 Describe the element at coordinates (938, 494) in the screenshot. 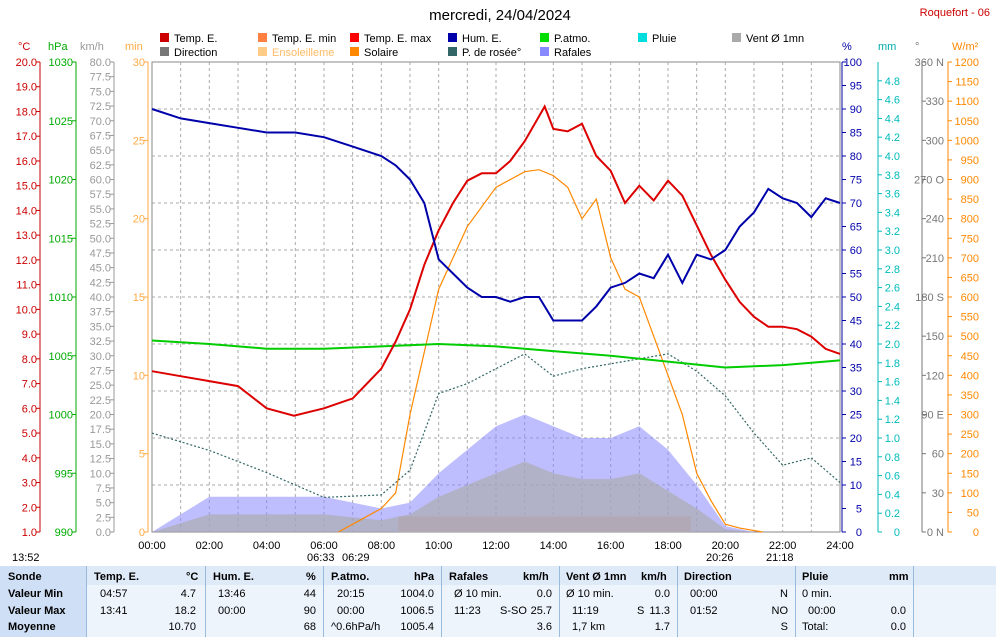

I see `direction-tick-label: 30` at that location.